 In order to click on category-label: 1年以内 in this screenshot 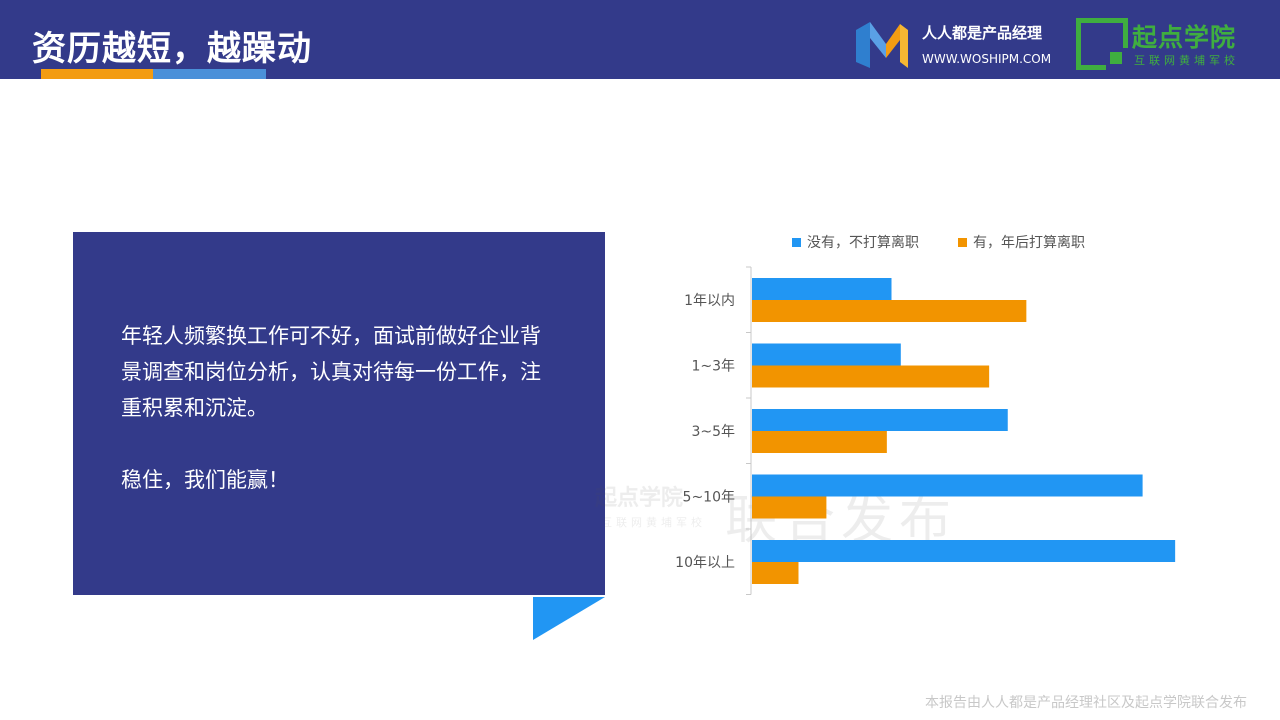, I will do `click(709, 301)`.